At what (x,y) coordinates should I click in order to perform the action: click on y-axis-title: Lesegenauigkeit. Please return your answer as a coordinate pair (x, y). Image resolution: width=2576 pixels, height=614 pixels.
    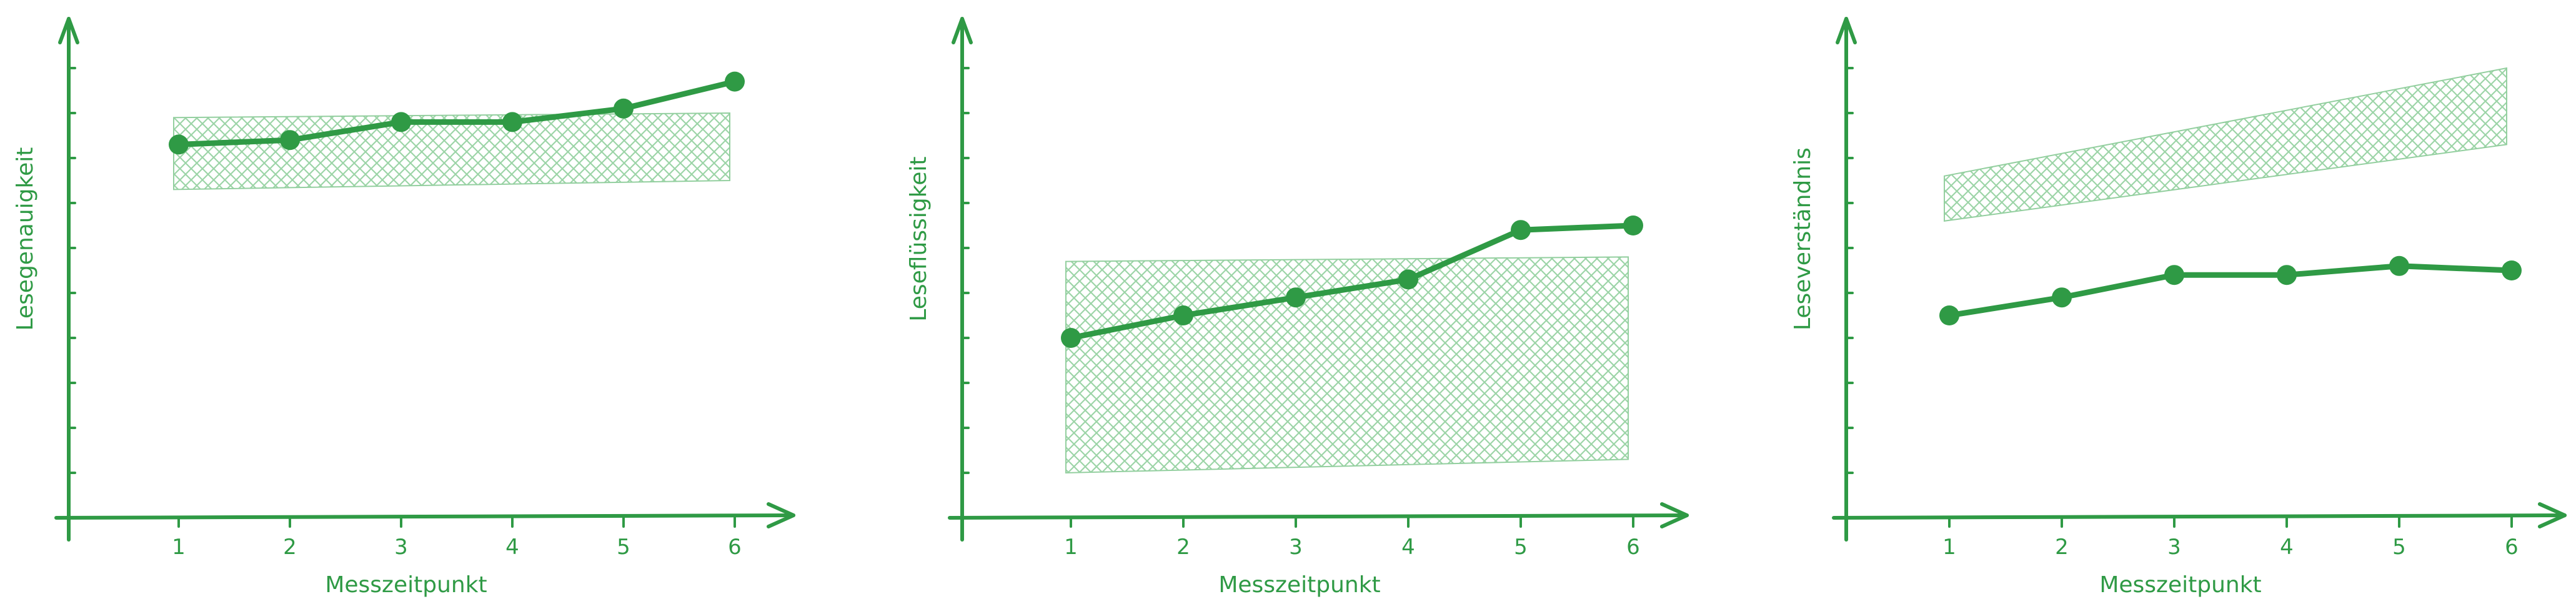
    Looking at the image, I should click on (25, 239).